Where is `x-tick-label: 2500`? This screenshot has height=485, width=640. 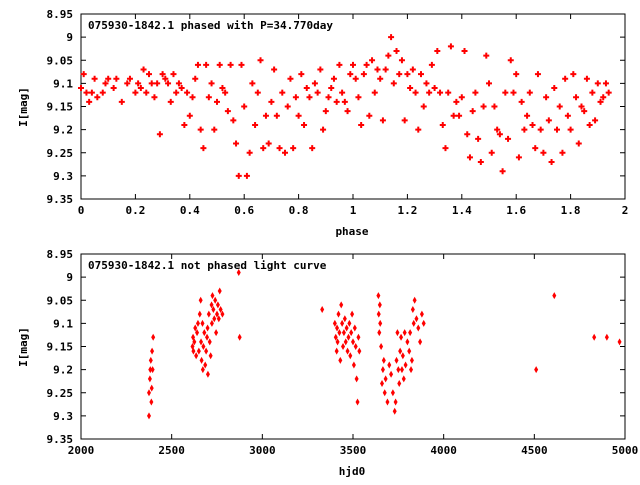 x-tick-label: 2500 is located at coordinates (171, 450).